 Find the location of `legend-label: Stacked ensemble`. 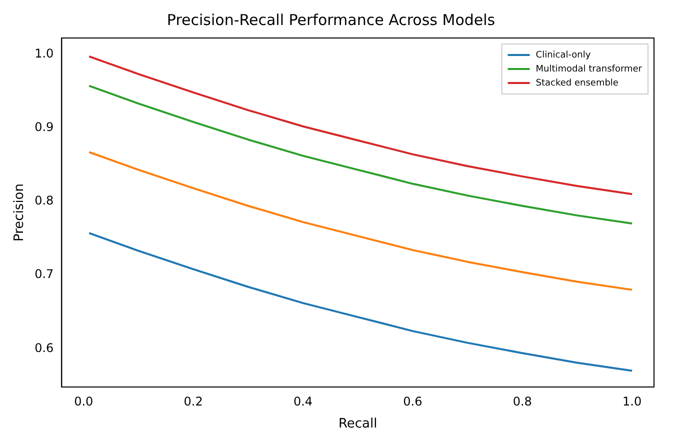

legend-label: Stacked ensemble is located at coordinates (577, 83).